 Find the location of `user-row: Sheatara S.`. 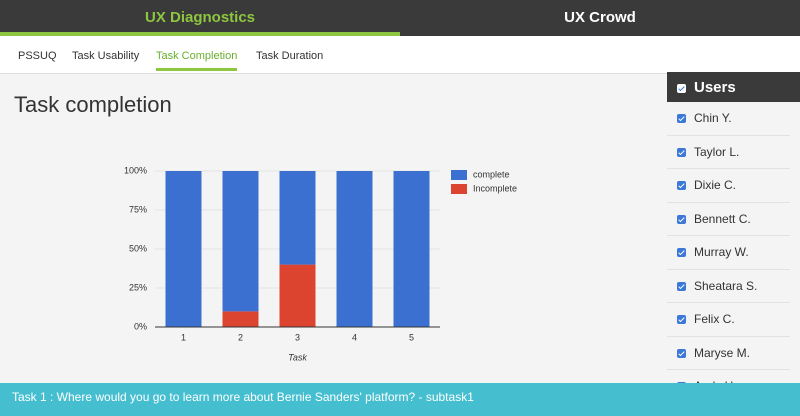

user-row: Sheatara S. is located at coordinates (728, 286).